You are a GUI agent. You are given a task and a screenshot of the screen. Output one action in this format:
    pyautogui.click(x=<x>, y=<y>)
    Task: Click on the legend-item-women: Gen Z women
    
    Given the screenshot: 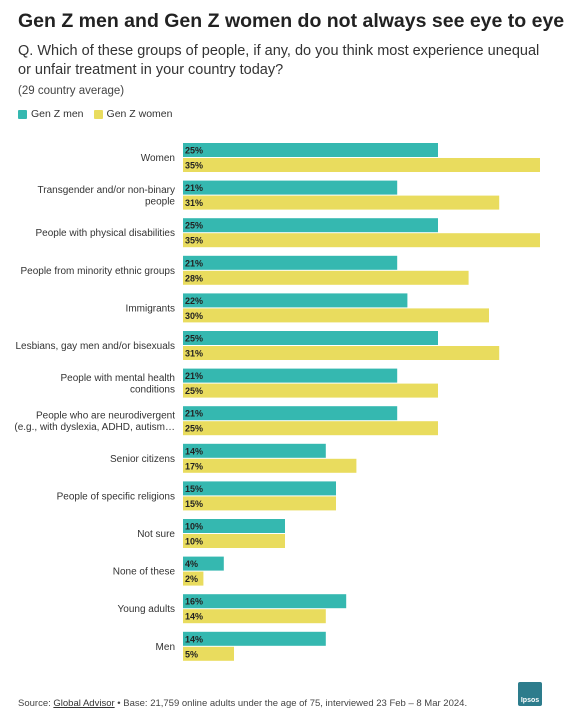 What is the action you would take?
    pyautogui.click(x=133, y=114)
    